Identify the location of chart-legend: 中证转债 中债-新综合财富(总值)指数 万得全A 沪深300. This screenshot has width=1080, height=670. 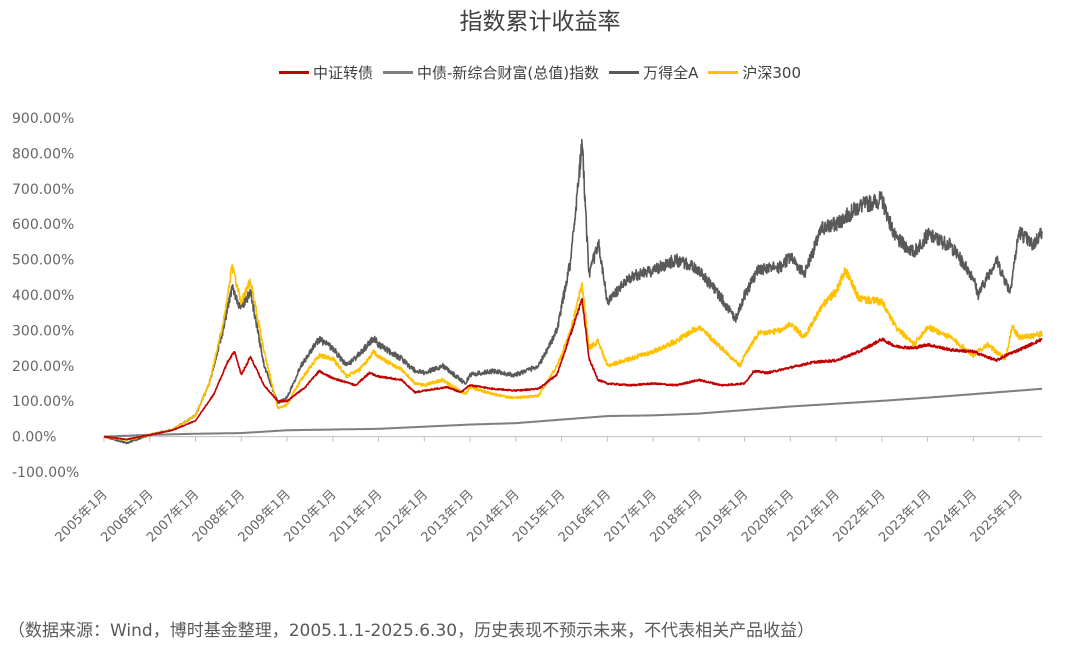
(540, 72).